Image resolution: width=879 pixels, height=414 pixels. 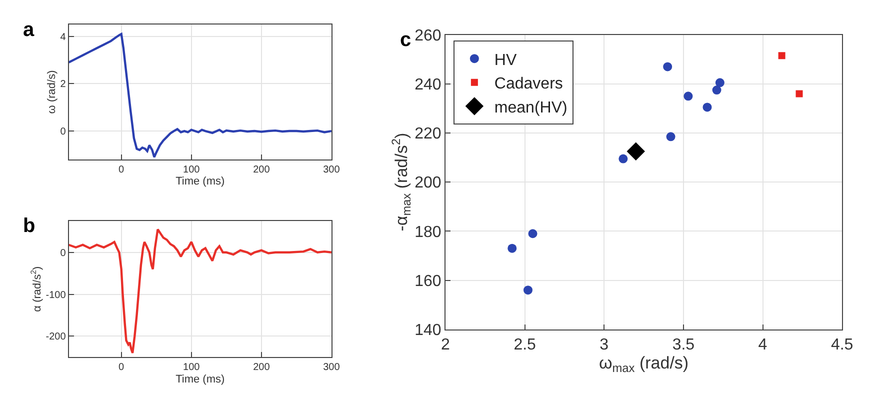 I want to click on legend-label: mean(HV), so click(x=531, y=107).